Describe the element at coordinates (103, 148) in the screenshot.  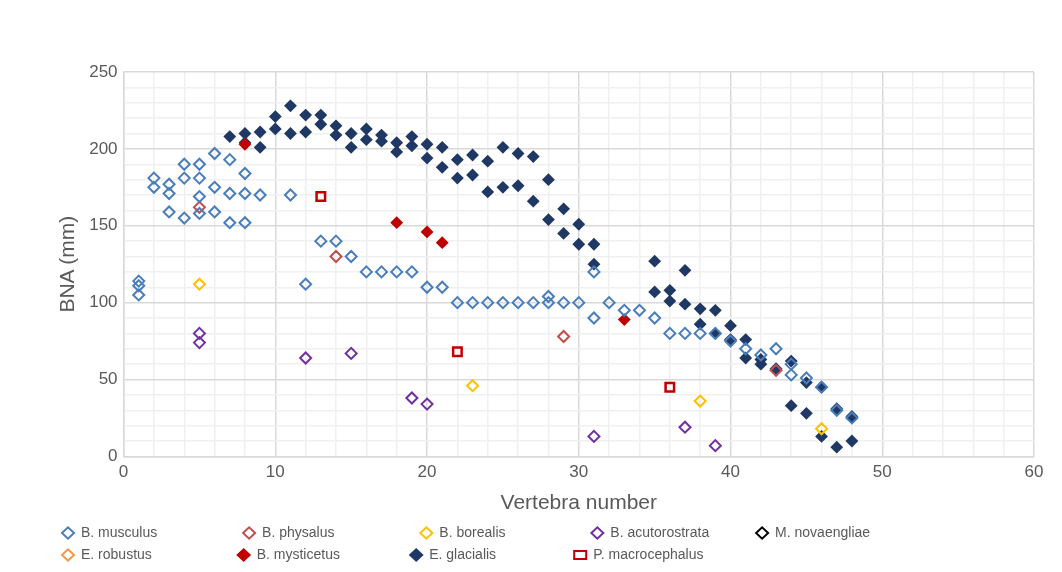
I see `y-tick-label: 200` at that location.